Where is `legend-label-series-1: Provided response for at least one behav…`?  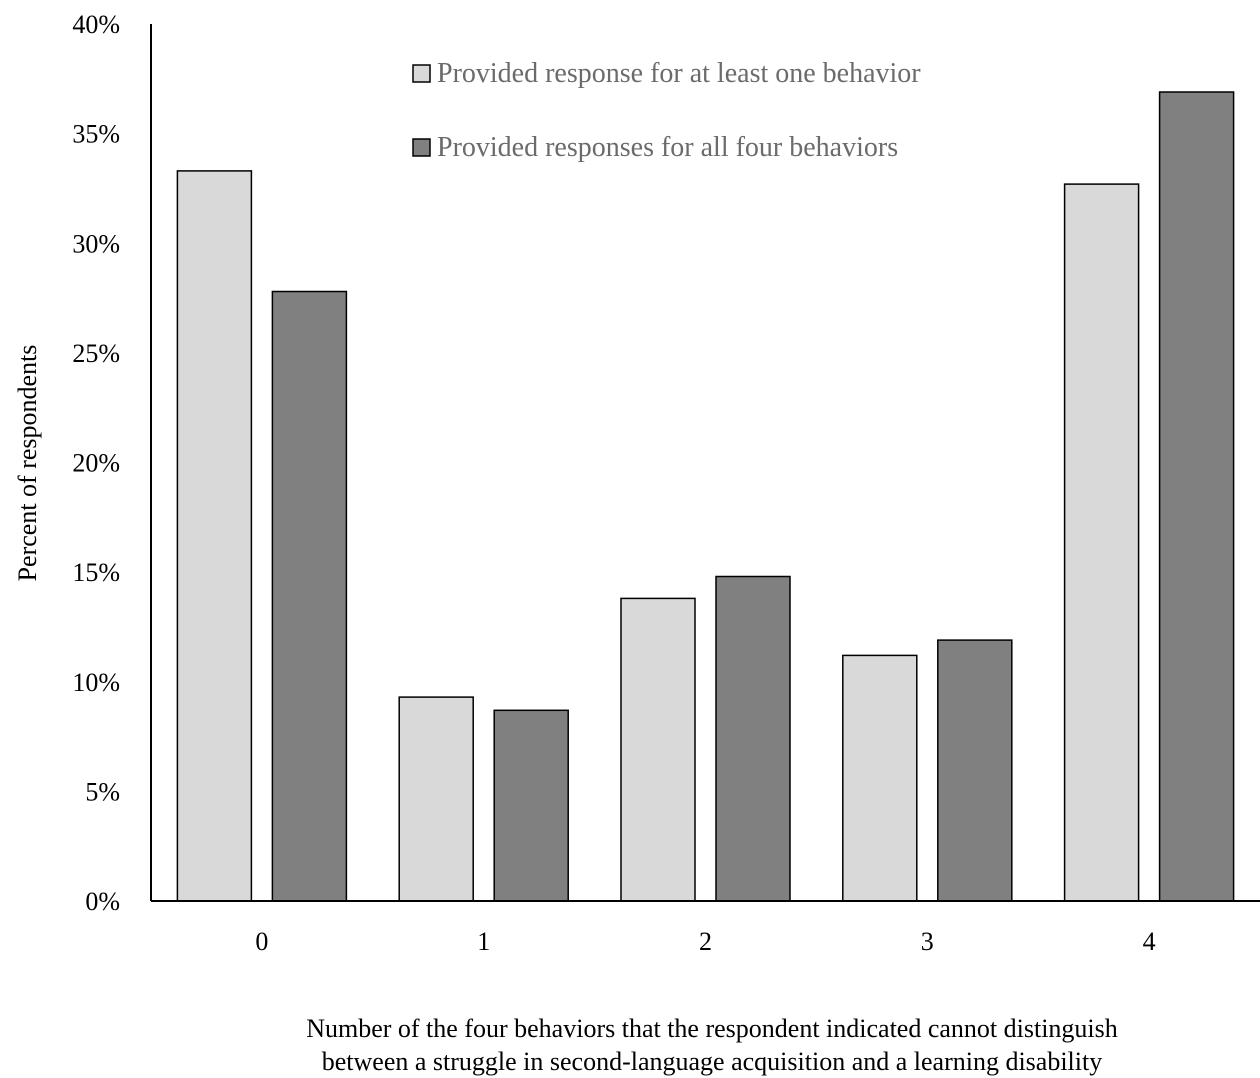 legend-label-series-1: Provided response for at least one behav… is located at coordinates (679, 73).